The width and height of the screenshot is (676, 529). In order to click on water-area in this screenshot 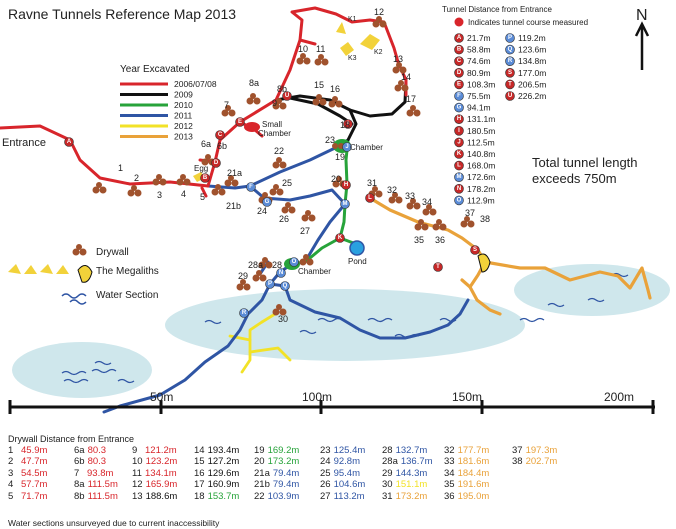, I will do `click(82, 370)`.